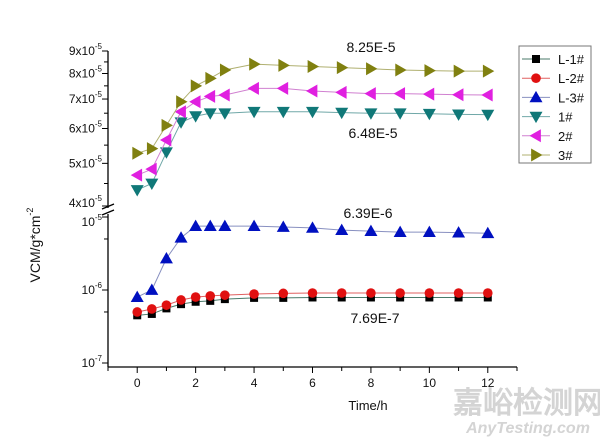  Describe the element at coordinates (312, 383) in the screenshot. I see `x-tick-label: 6` at that location.